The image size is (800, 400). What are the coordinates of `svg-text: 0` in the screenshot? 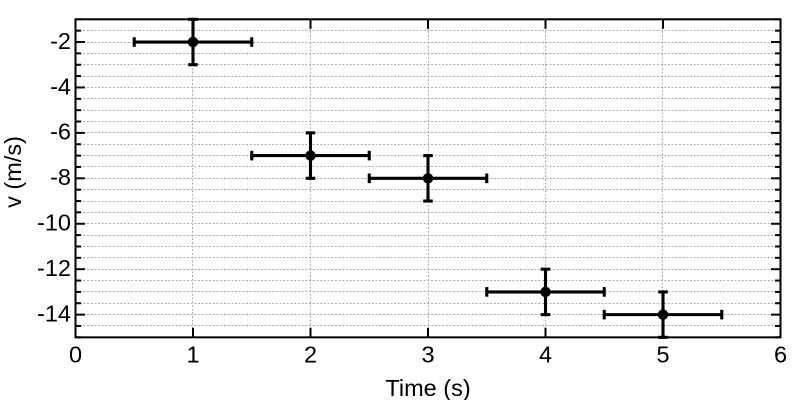 It's located at (75, 355).